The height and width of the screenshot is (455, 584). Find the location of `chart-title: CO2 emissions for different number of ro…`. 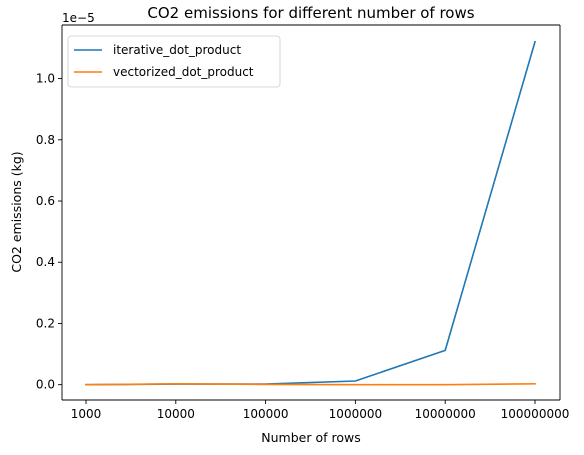

chart-title: CO2 emissions for different number of ro… is located at coordinates (310, 13).